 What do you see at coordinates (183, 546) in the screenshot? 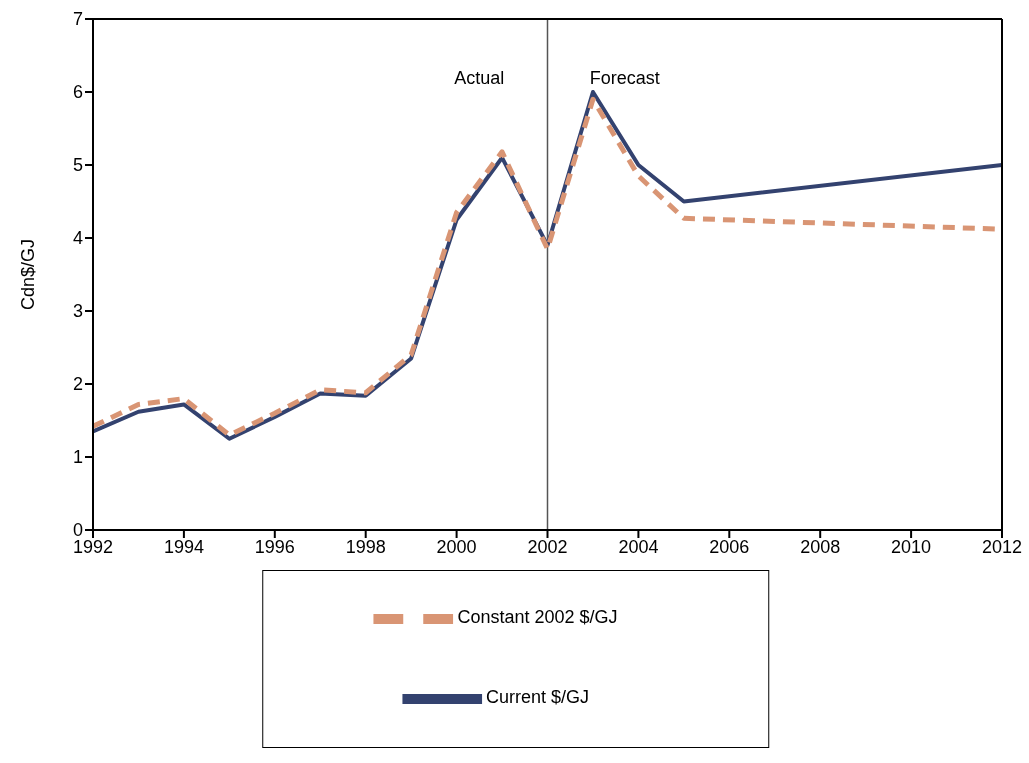
I see `x-tick-label: 1994` at bounding box center [183, 546].